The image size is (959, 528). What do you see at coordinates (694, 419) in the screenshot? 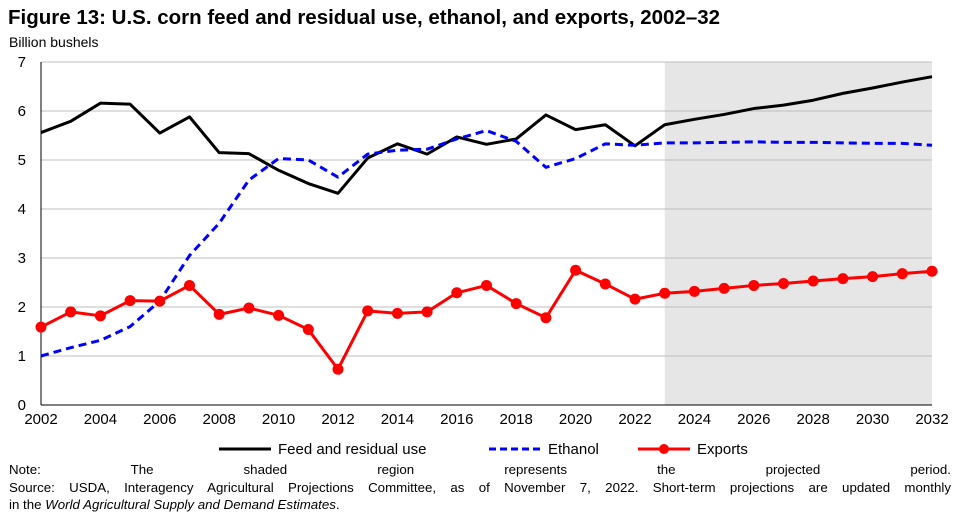
I see `x-tick-label: 2024` at bounding box center [694, 419].